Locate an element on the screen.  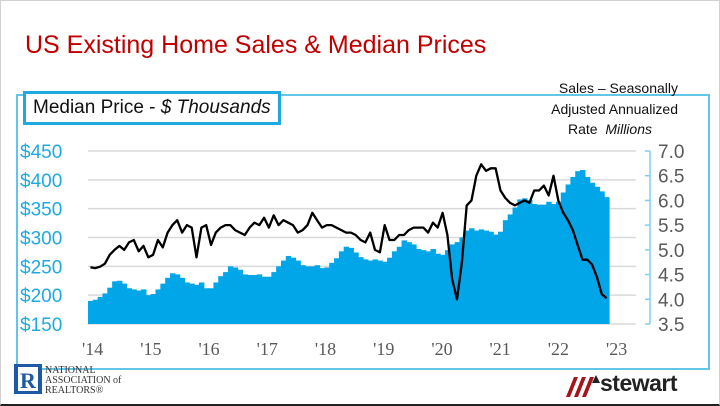
nar-logo-text: NATIONAL ASSOCIATION of REALTORS® is located at coordinates (83, 381).